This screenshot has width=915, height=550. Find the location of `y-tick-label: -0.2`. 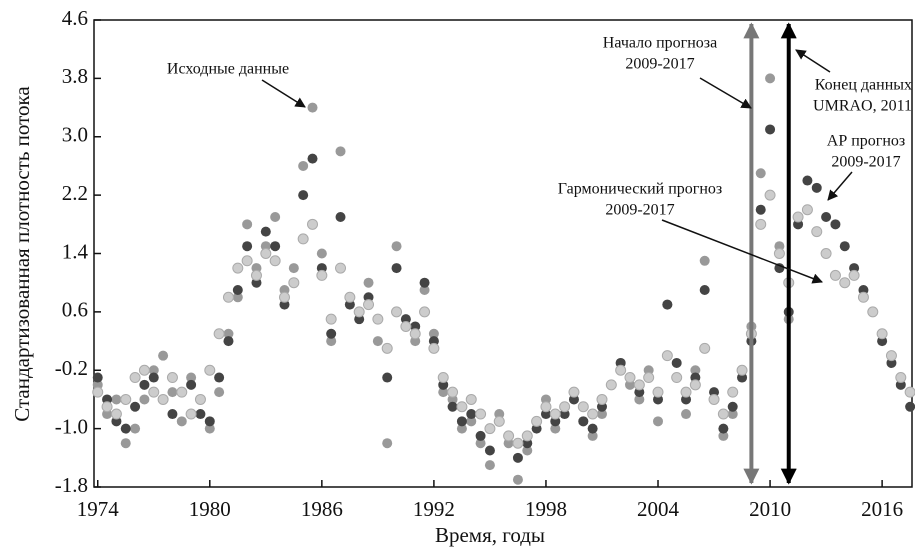

y-tick-label: -0.2 is located at coordinates (71, 368).